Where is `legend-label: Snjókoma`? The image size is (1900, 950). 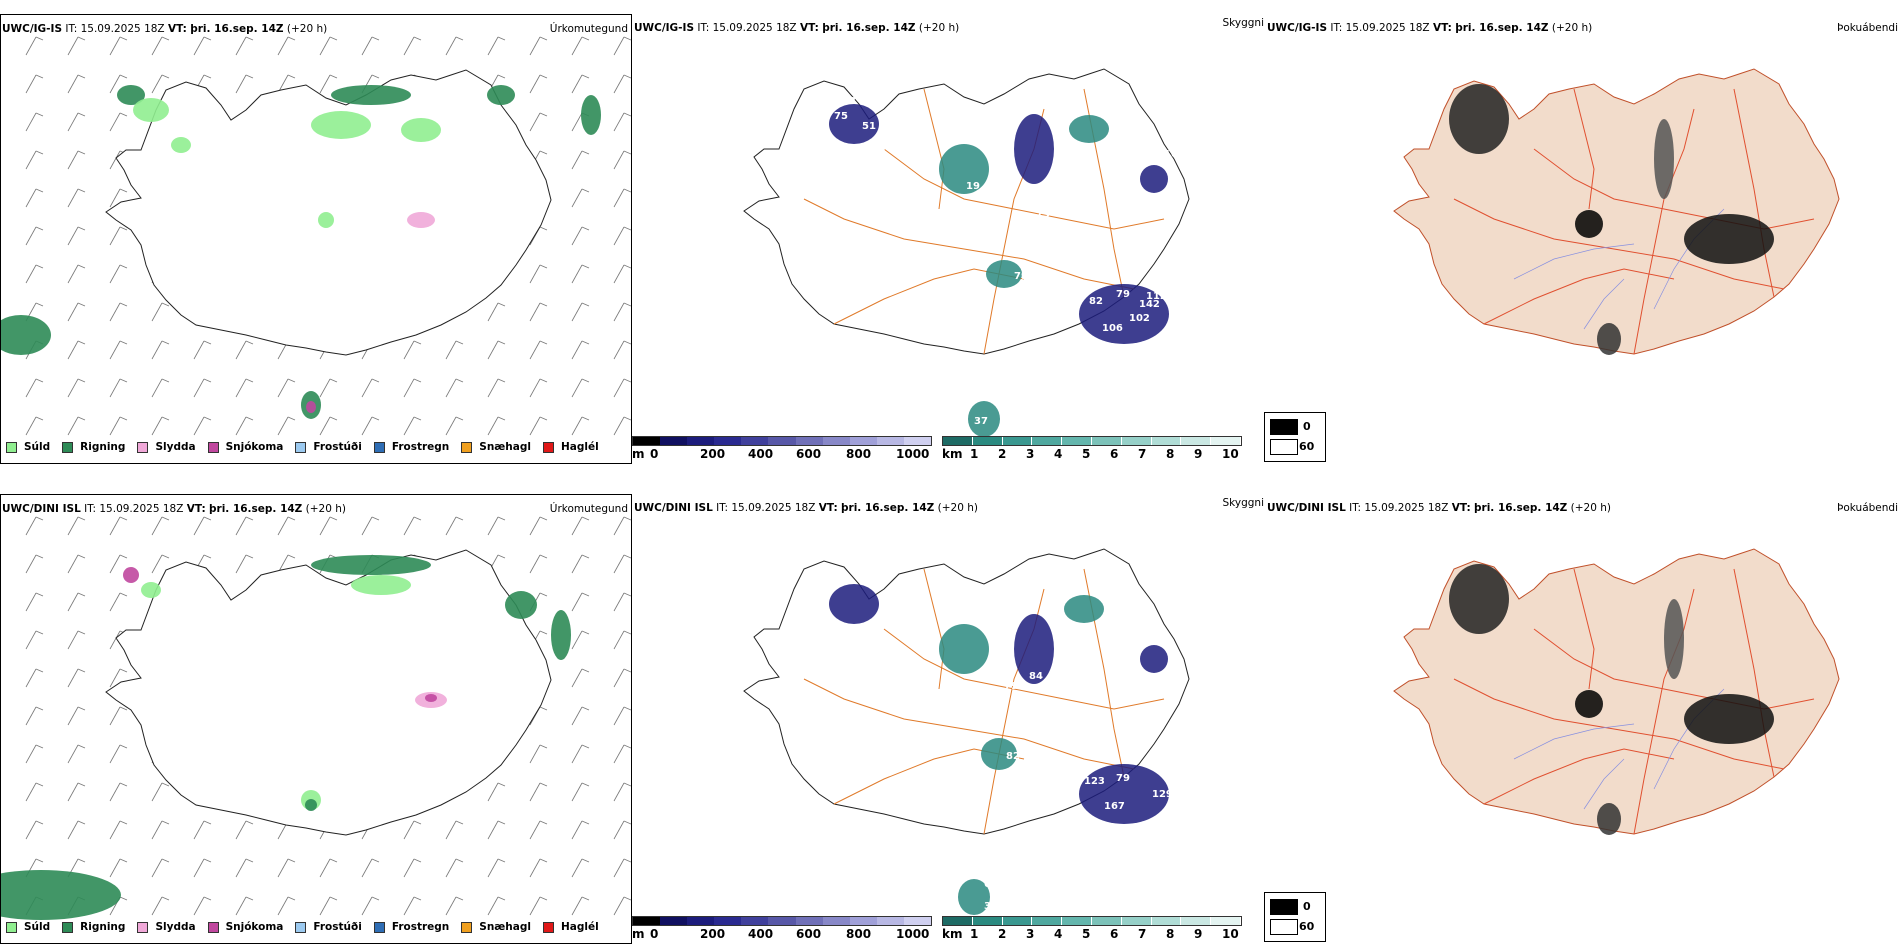 legend-label: Snjókoma is located at coordinates (254, 927).